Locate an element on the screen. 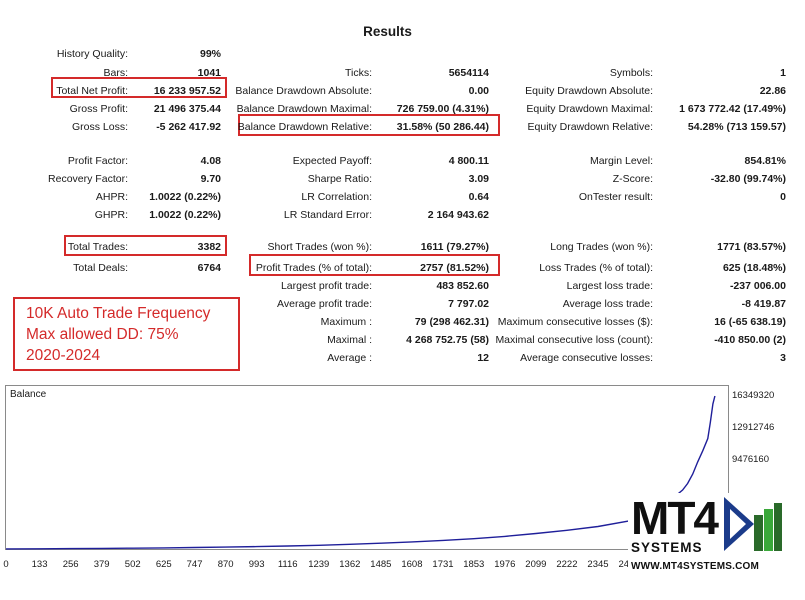  col2-label: LR Correlation: is located at coordinates (336, 197).